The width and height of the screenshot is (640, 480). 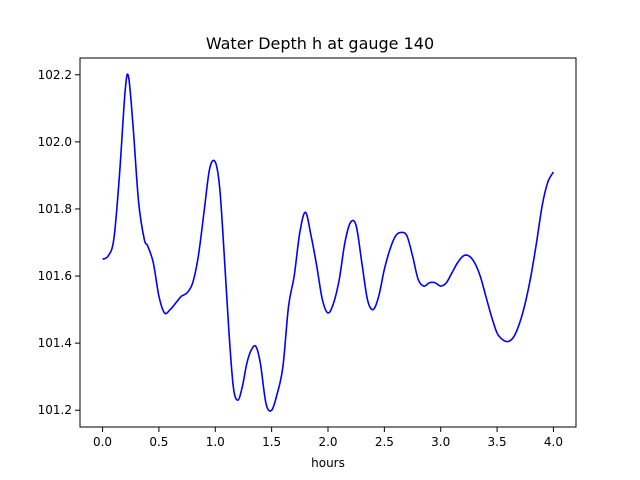 I want to click on chart-title: Water Depth h at gauge 140, so click(x=320, y=43).